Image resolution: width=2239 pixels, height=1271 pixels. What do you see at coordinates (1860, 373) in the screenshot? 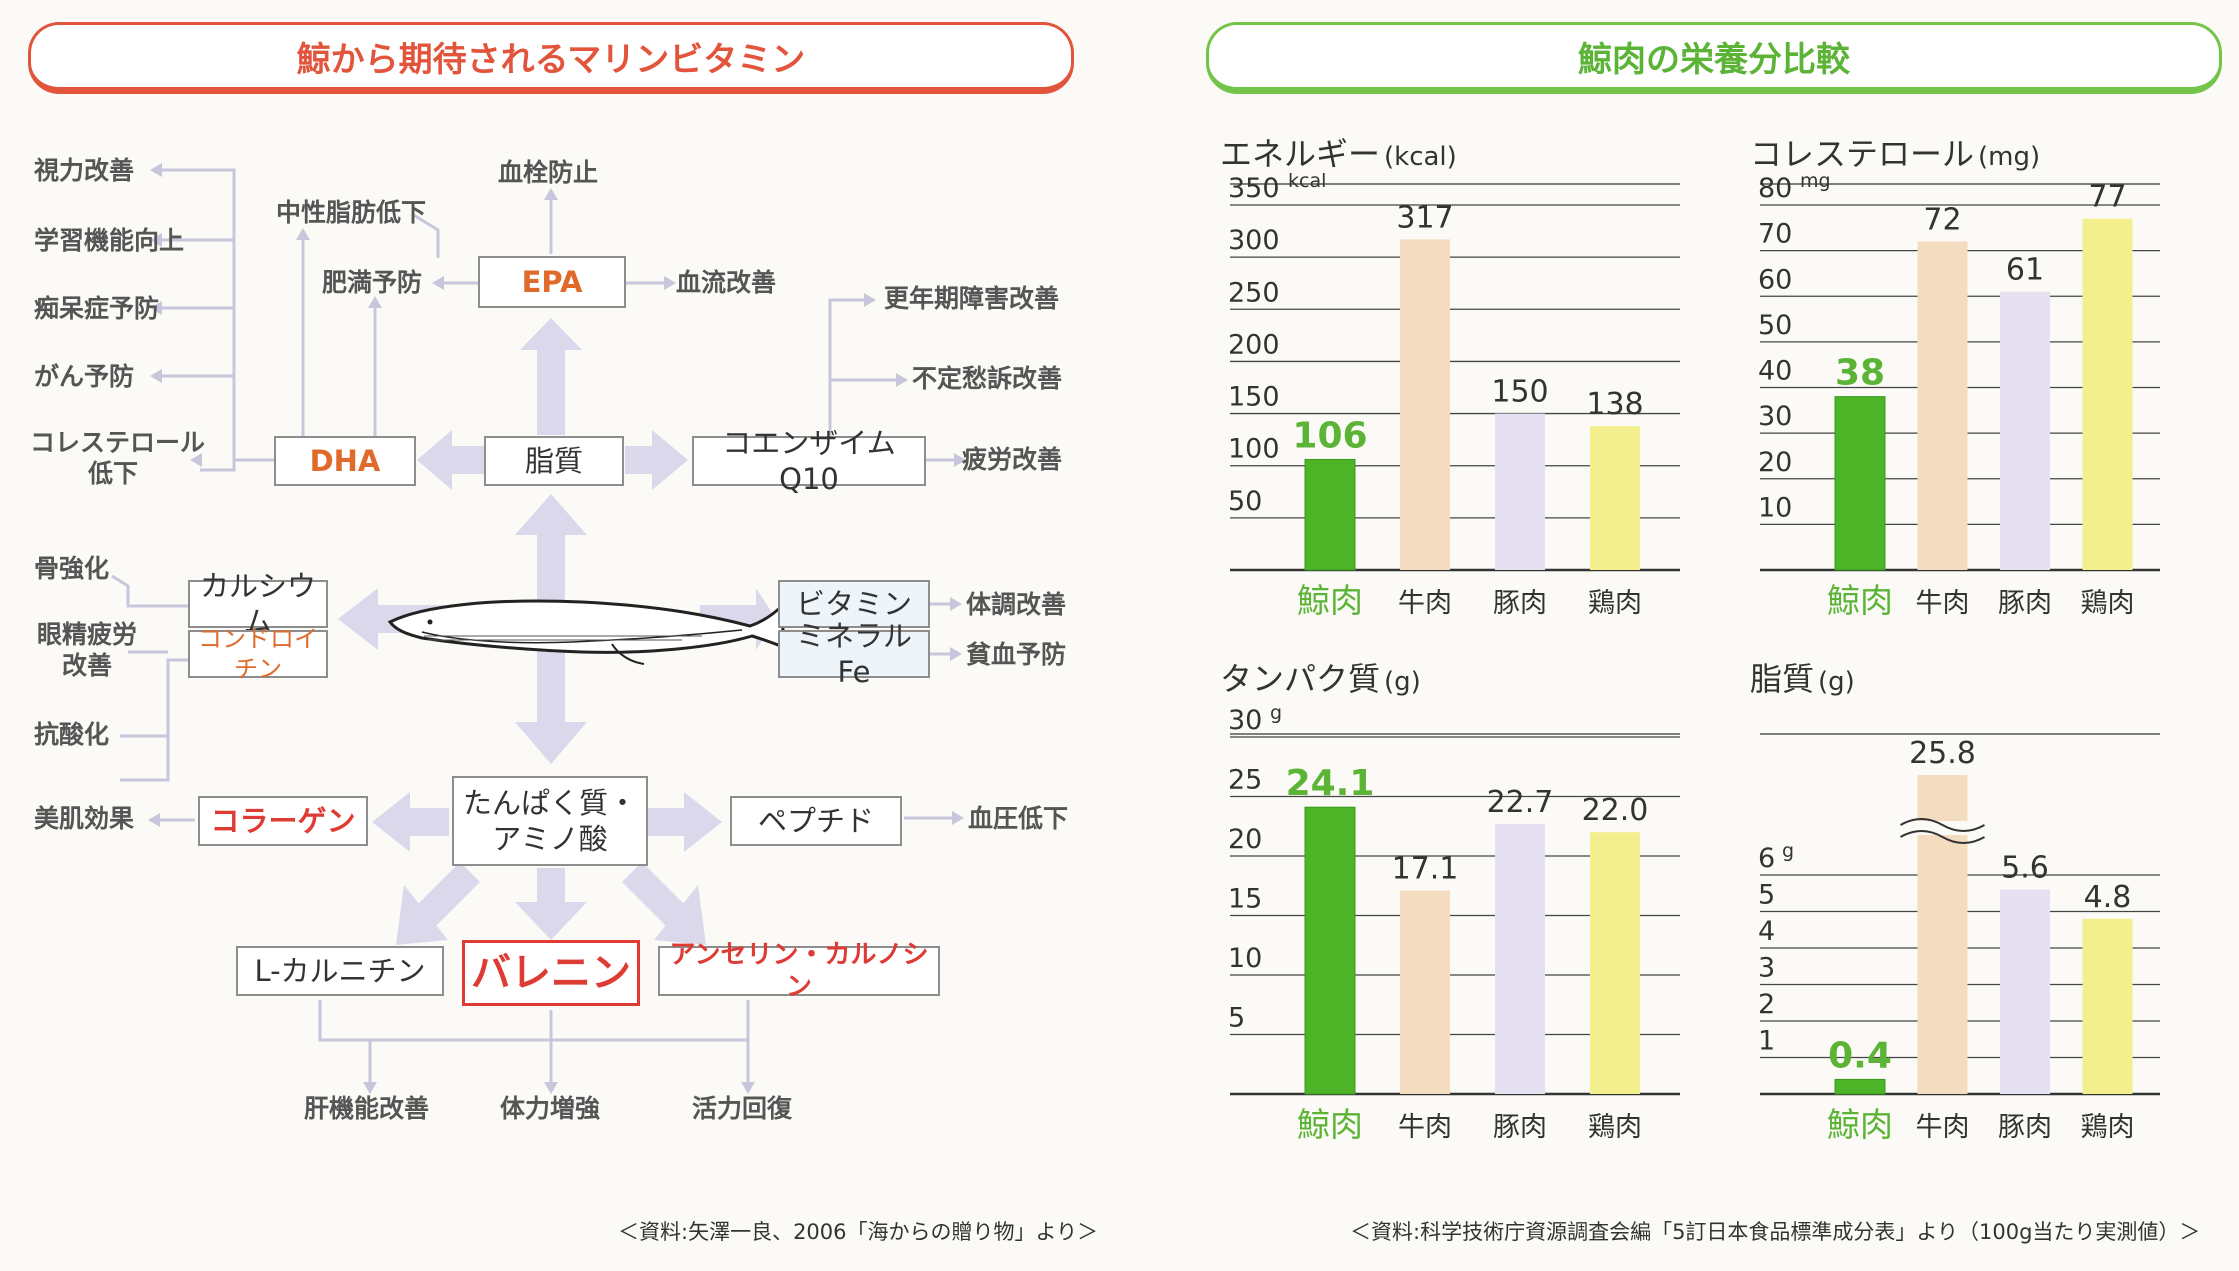
I see `data-label-0: 38` at bounding box center [1860, 373].